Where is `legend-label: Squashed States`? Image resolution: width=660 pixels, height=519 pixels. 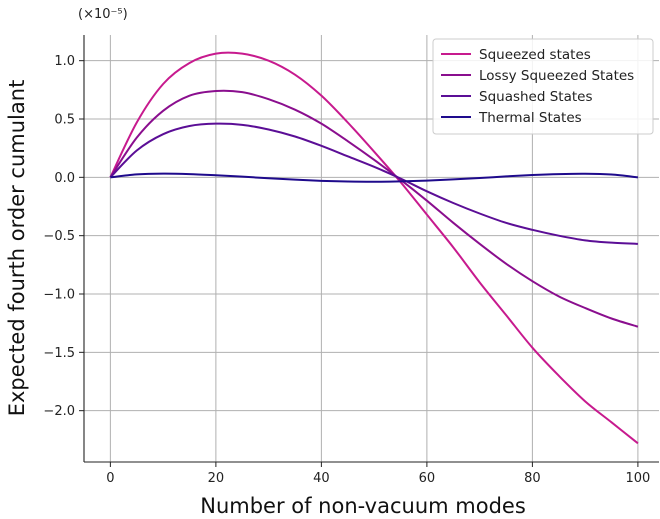 legend-label: Squashed States is located at coordinates (536, 97).